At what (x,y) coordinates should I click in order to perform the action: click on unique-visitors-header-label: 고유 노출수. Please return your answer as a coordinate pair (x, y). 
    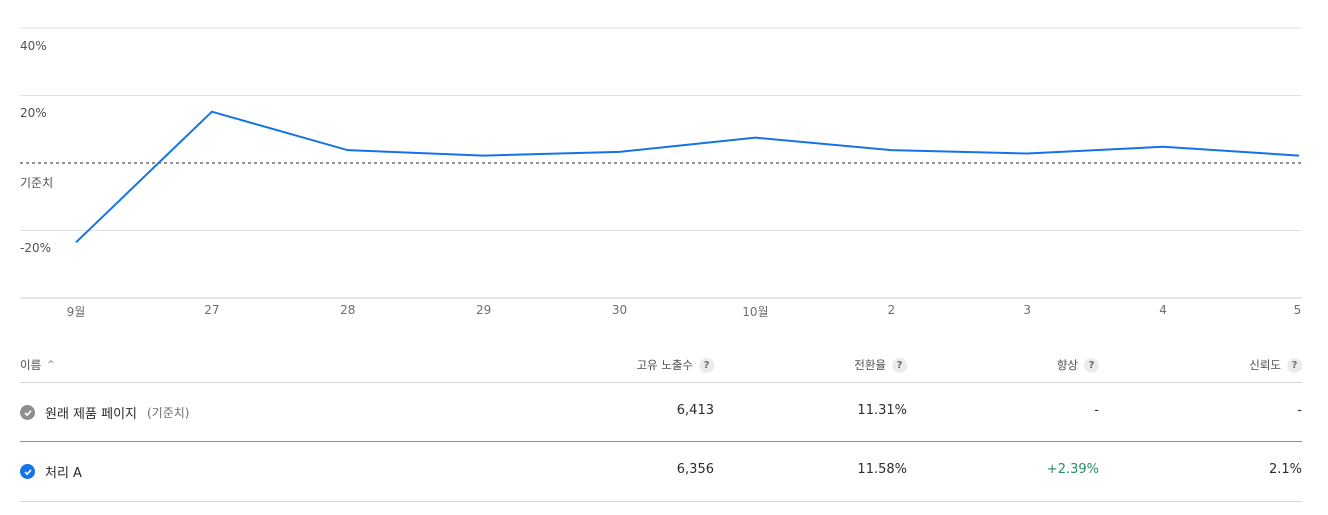
    Looking at the image, I should click on (664, 365).